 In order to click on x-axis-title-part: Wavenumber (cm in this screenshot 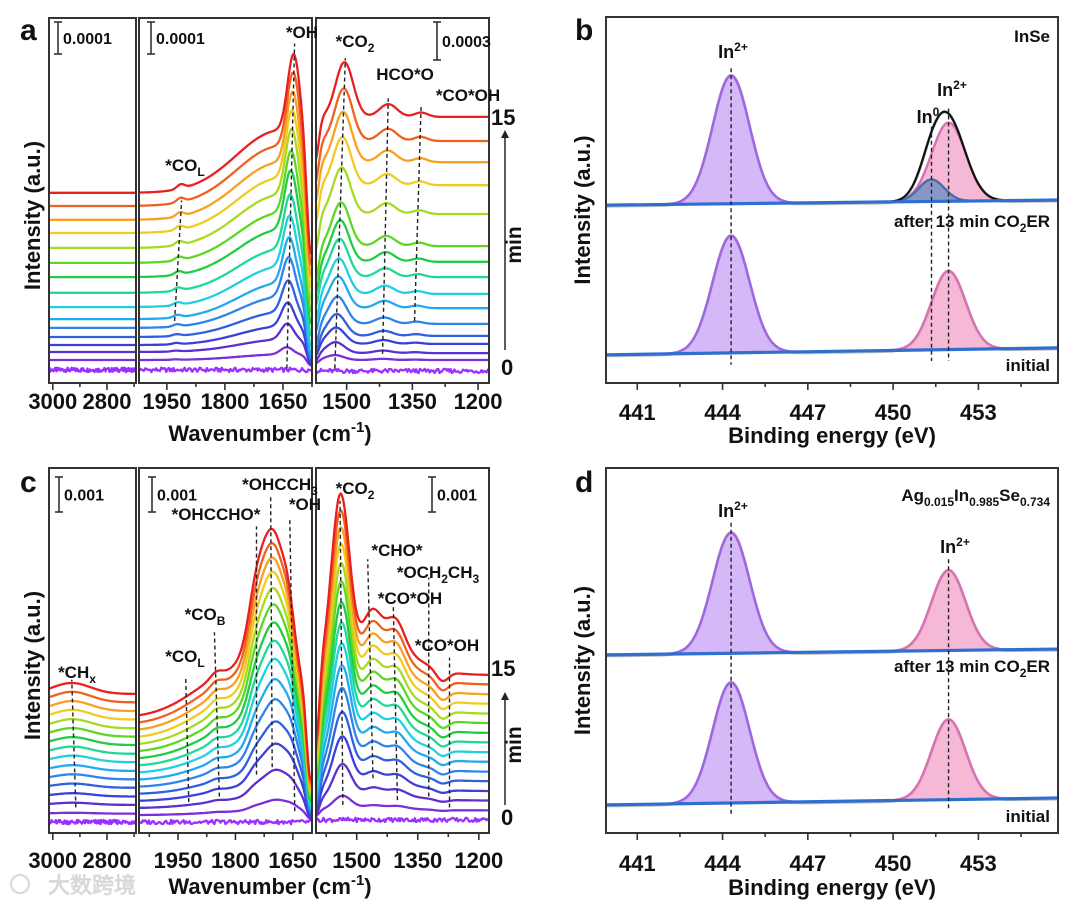, I will do `click(259, 886)`.